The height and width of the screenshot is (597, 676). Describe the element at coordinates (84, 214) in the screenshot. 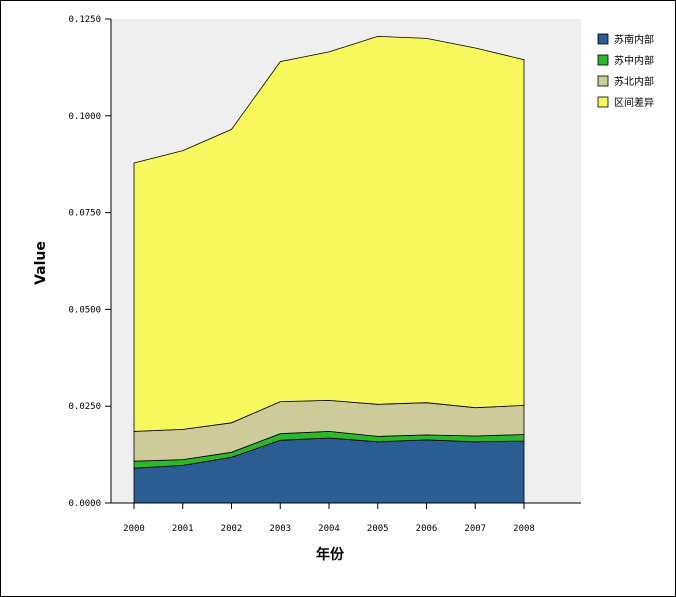

I see `y-tick-label: 0.0750` at that location.